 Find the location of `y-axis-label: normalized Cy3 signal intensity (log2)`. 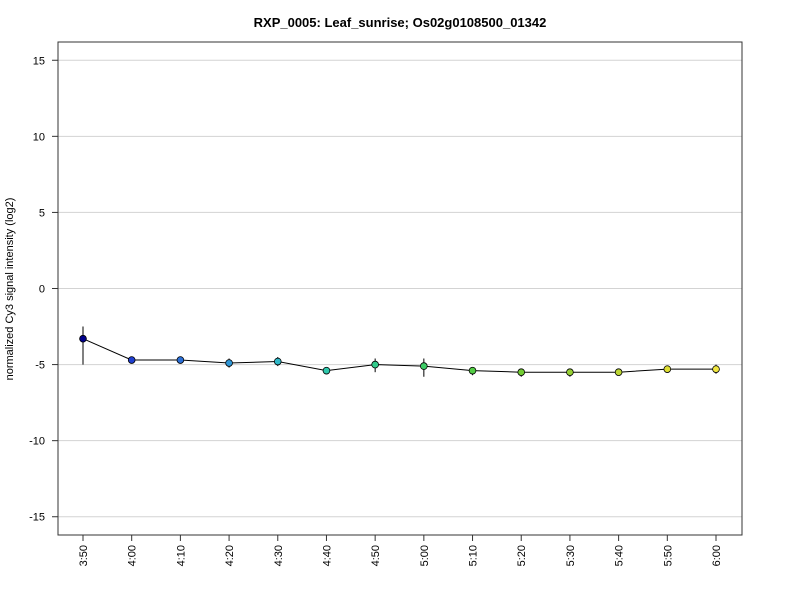

y-axis-label: normalized Cy3 signal intensity (log2) is located at coordinates (10, 289).